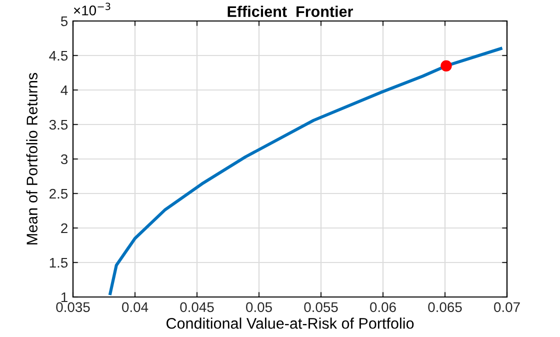 The height and width of the screenshot is (337, 560). I want to click on y-tick-label: 5, so click(64, 21).